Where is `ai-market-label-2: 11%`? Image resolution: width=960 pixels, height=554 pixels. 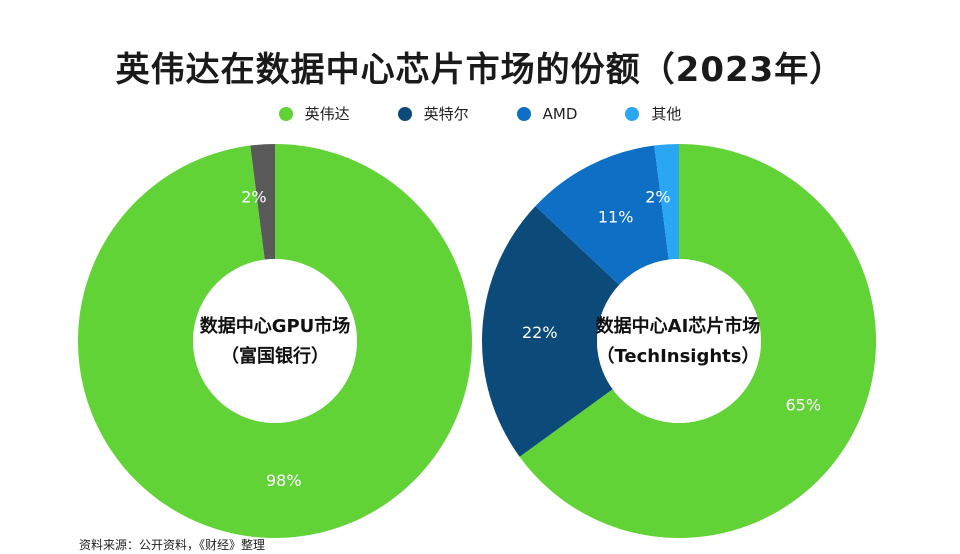 ai-market-label-2: 11% is located at coordinates (616, 217).